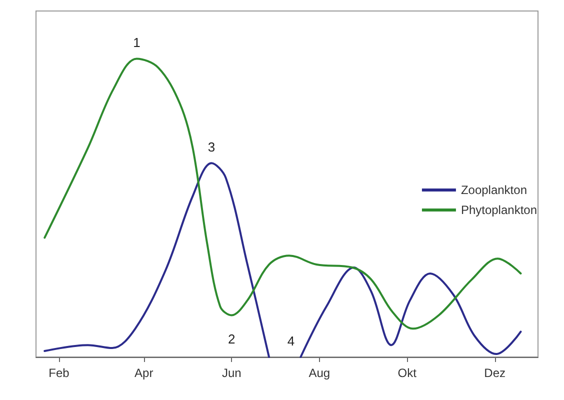 This screenshot has width=564, height=400. What do you see at coordinates (499, 210) in the screenshot?
I see `legend-label: Phytoplankton` at bounding box center [499, 210].